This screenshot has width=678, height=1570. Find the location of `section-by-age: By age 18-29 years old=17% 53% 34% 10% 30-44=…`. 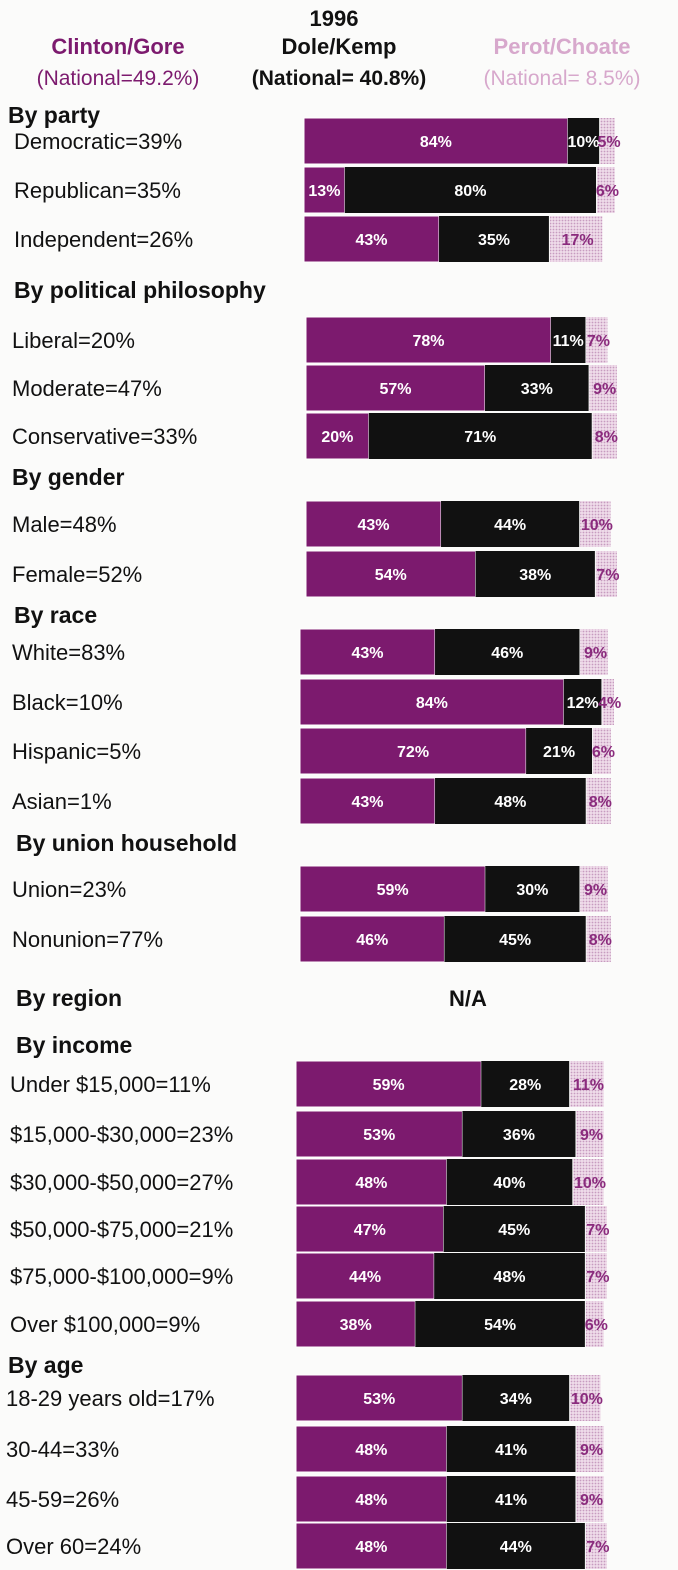

section-by-age: By age 18-29 years old=17% 53% 34% 10% 30-44=… is located at coordinates (307, 1461).